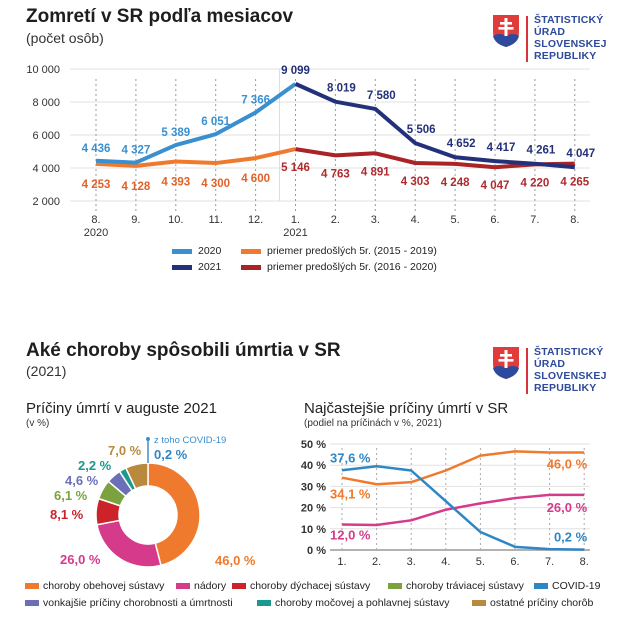 The height and width of the screenshot is (628, 640). What do you see at coordinates (46, 371) in the screenshot?
I see `section2-subtitle: (2021)` at bounding box center [46, 371].